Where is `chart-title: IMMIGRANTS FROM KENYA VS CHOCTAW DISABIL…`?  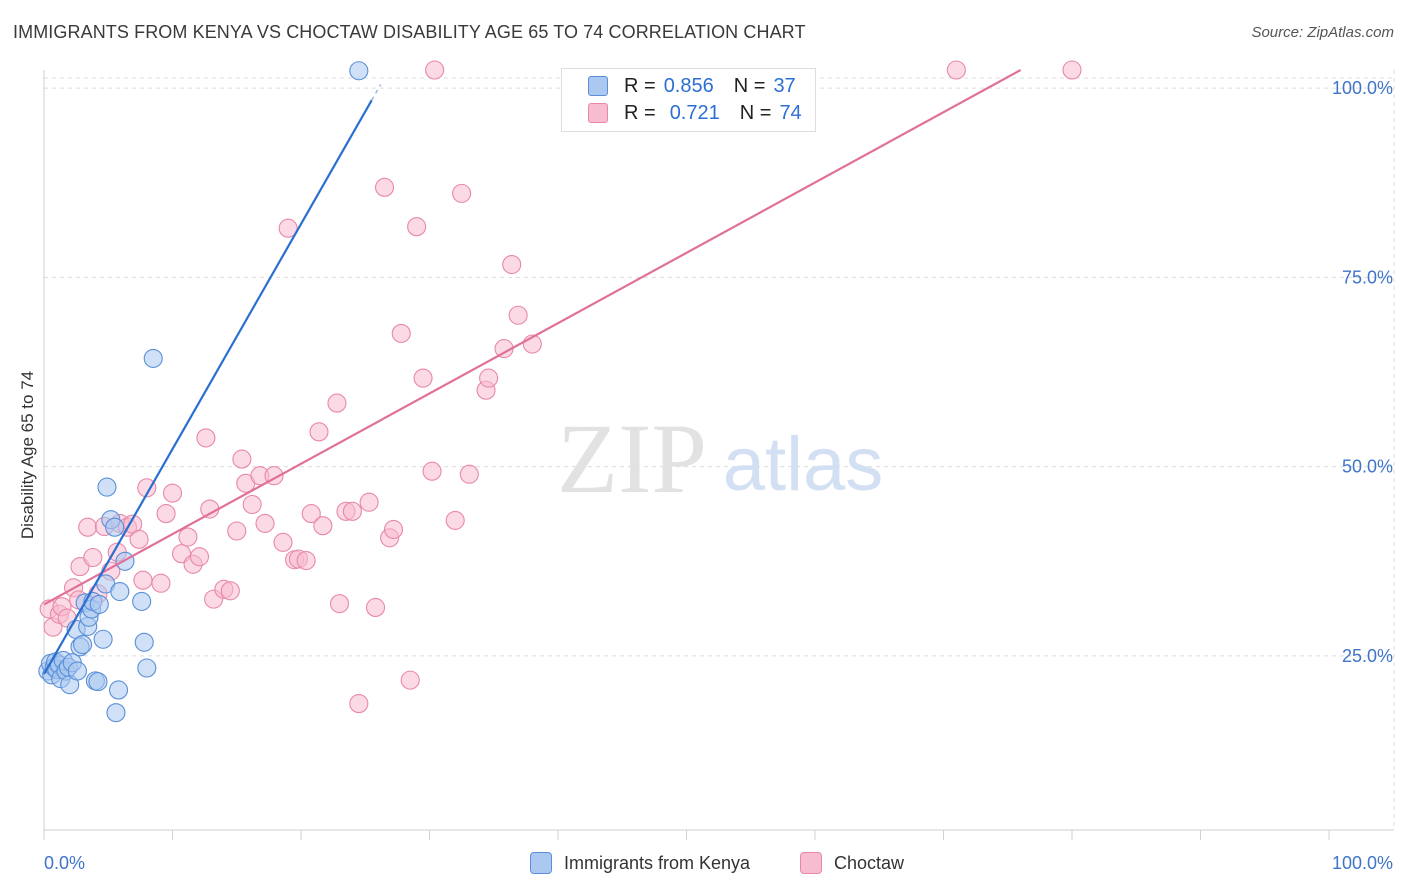
chart-title: IMMIGRANTS FROM KENYA VS CHOCTAW DISABIL… is located at coordinates (409, 32).